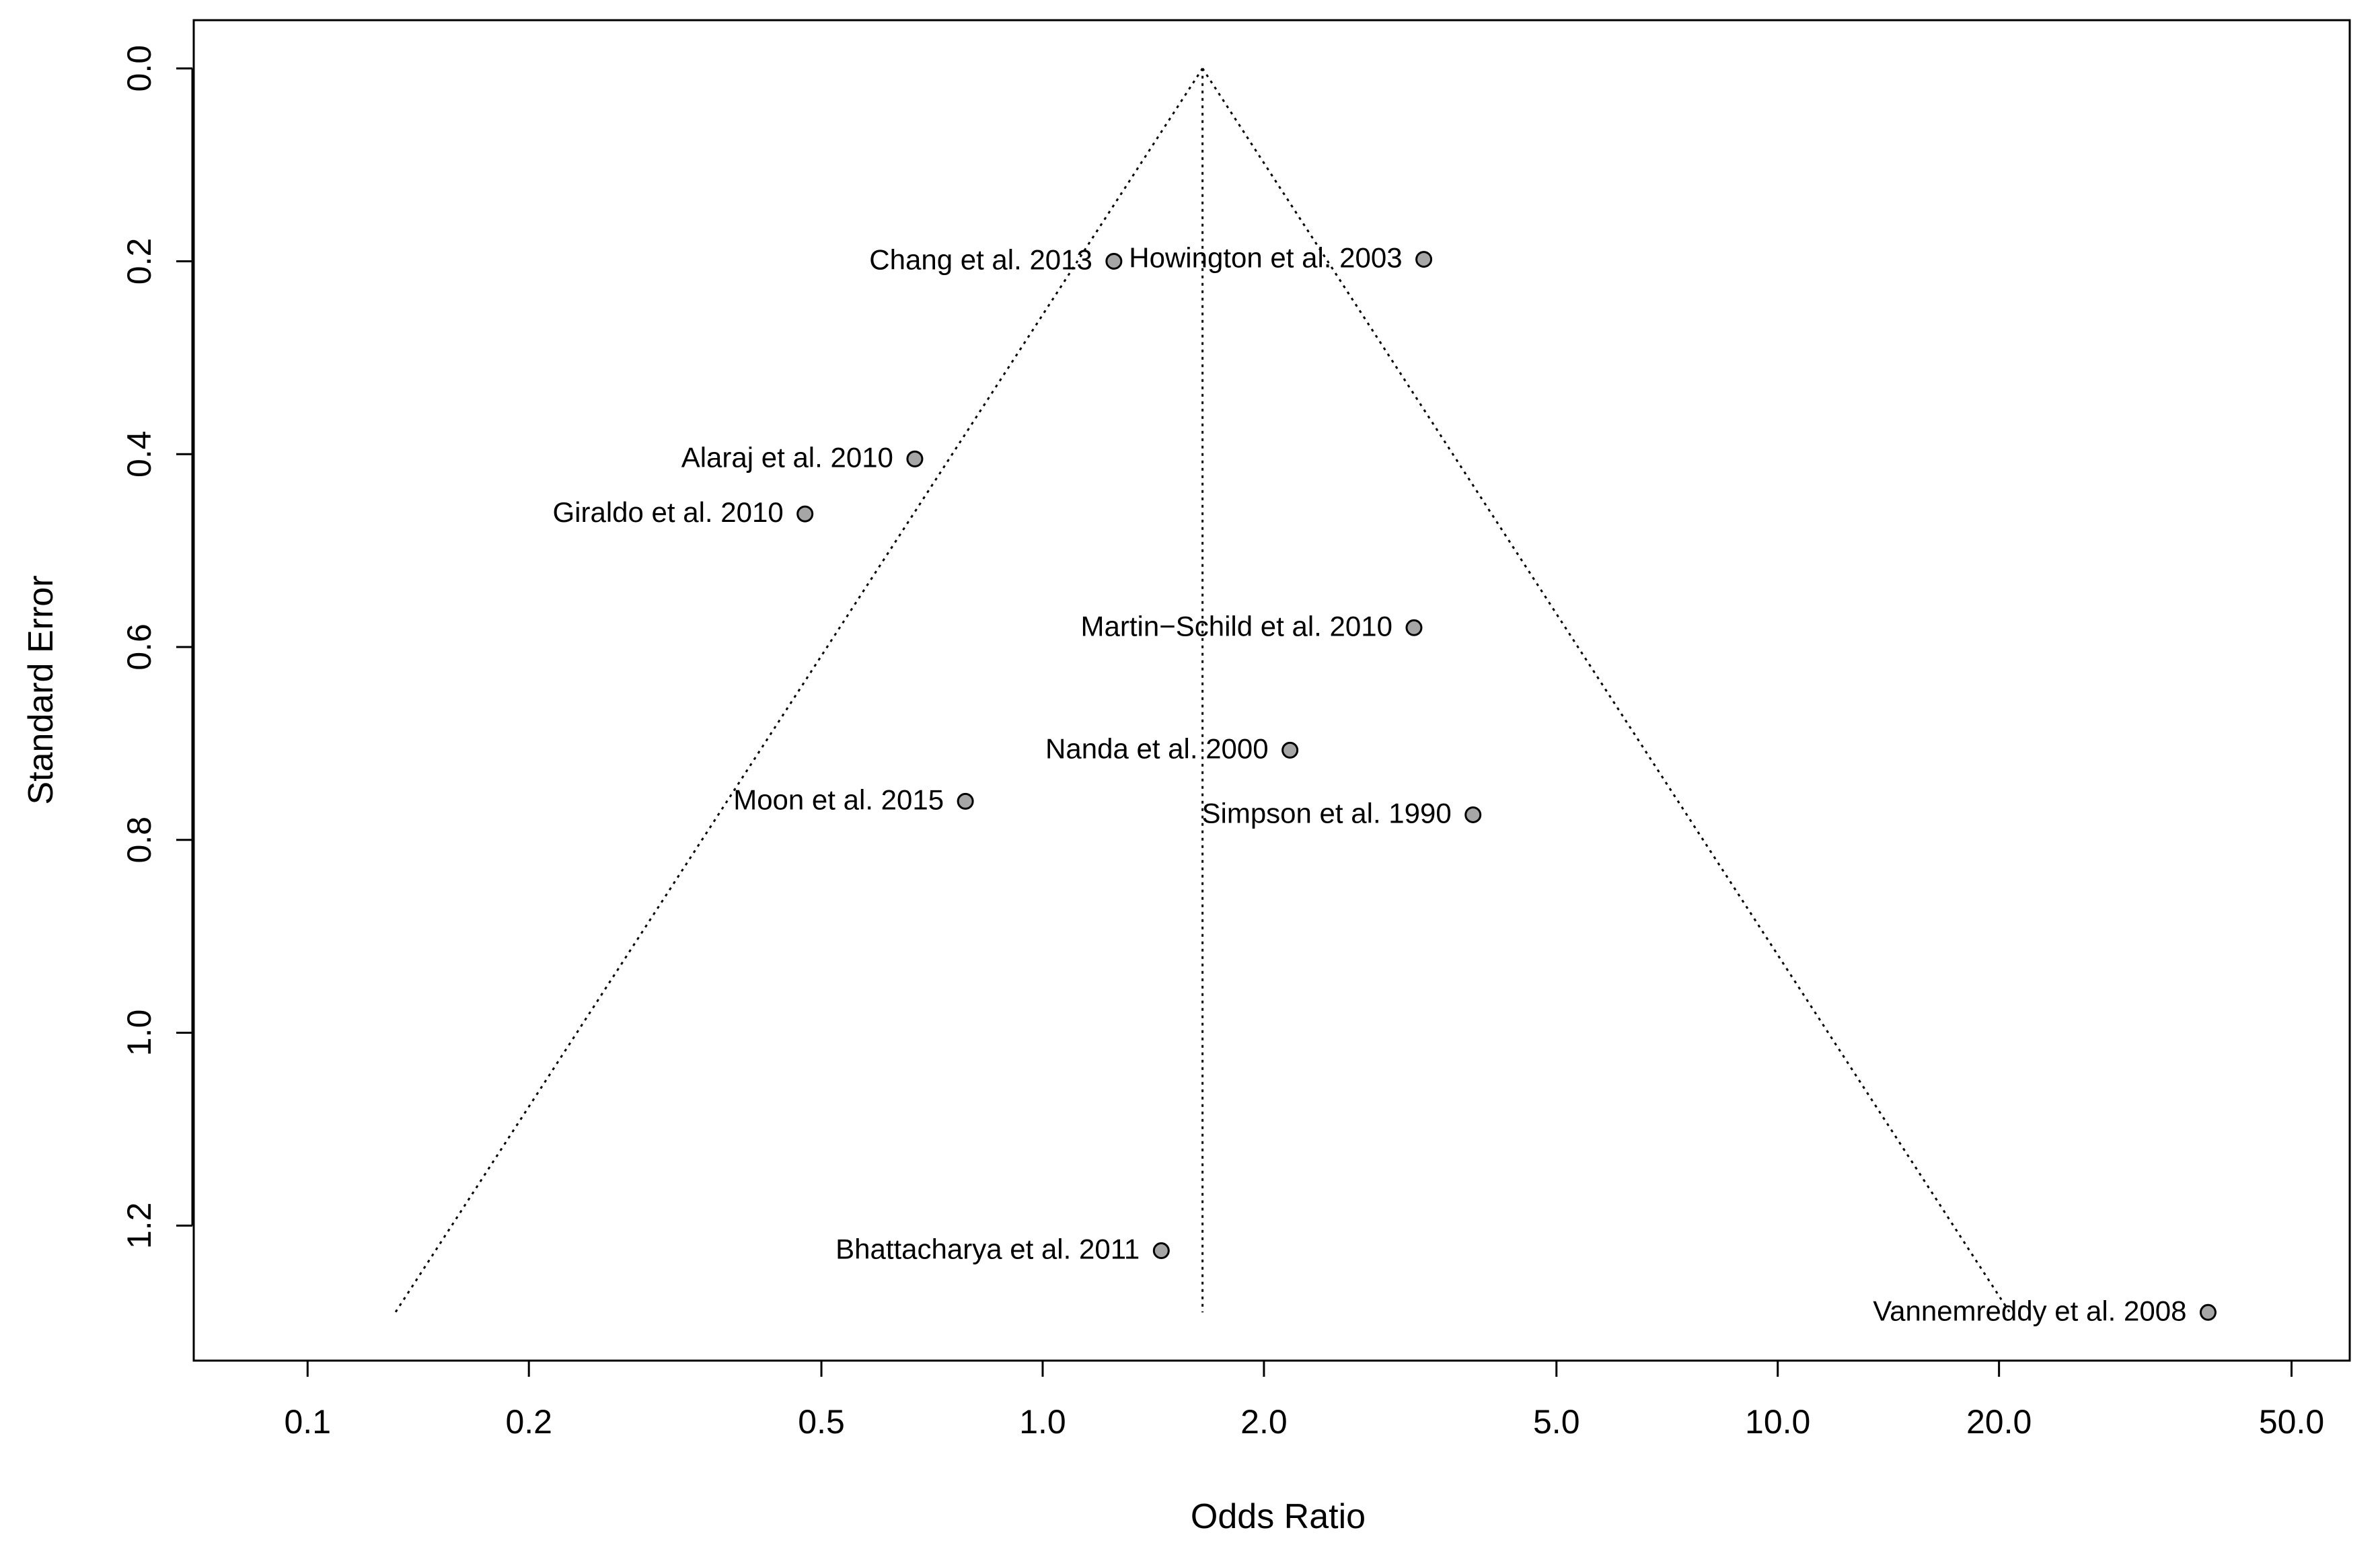 Image resolution: width=2380 pixels, height=1555 pixels. Describe the element at coordinates (139, 454) in the screenshot. I see `y-tick-label: 0.4` at that location.